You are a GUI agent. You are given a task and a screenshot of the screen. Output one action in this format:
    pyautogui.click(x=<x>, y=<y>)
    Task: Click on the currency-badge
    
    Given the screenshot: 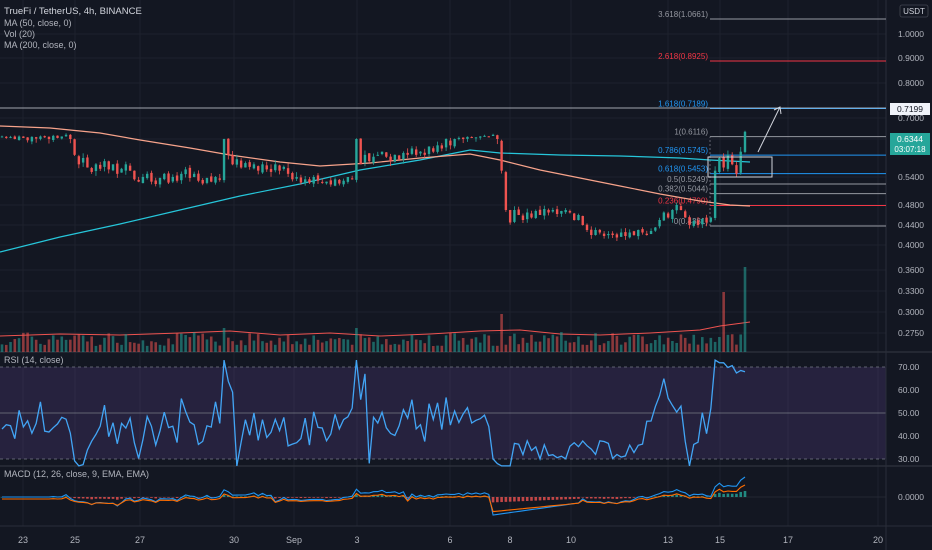 What is the action you would take?
    pyautogui.click(x=914, y=11)
    